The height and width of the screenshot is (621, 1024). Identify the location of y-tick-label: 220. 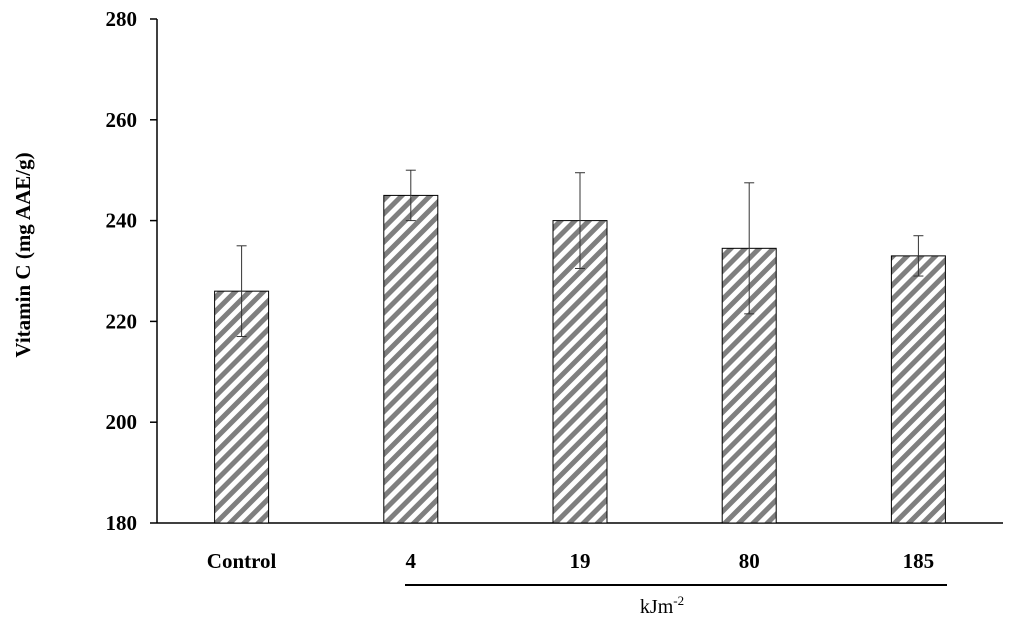
(122, 321).